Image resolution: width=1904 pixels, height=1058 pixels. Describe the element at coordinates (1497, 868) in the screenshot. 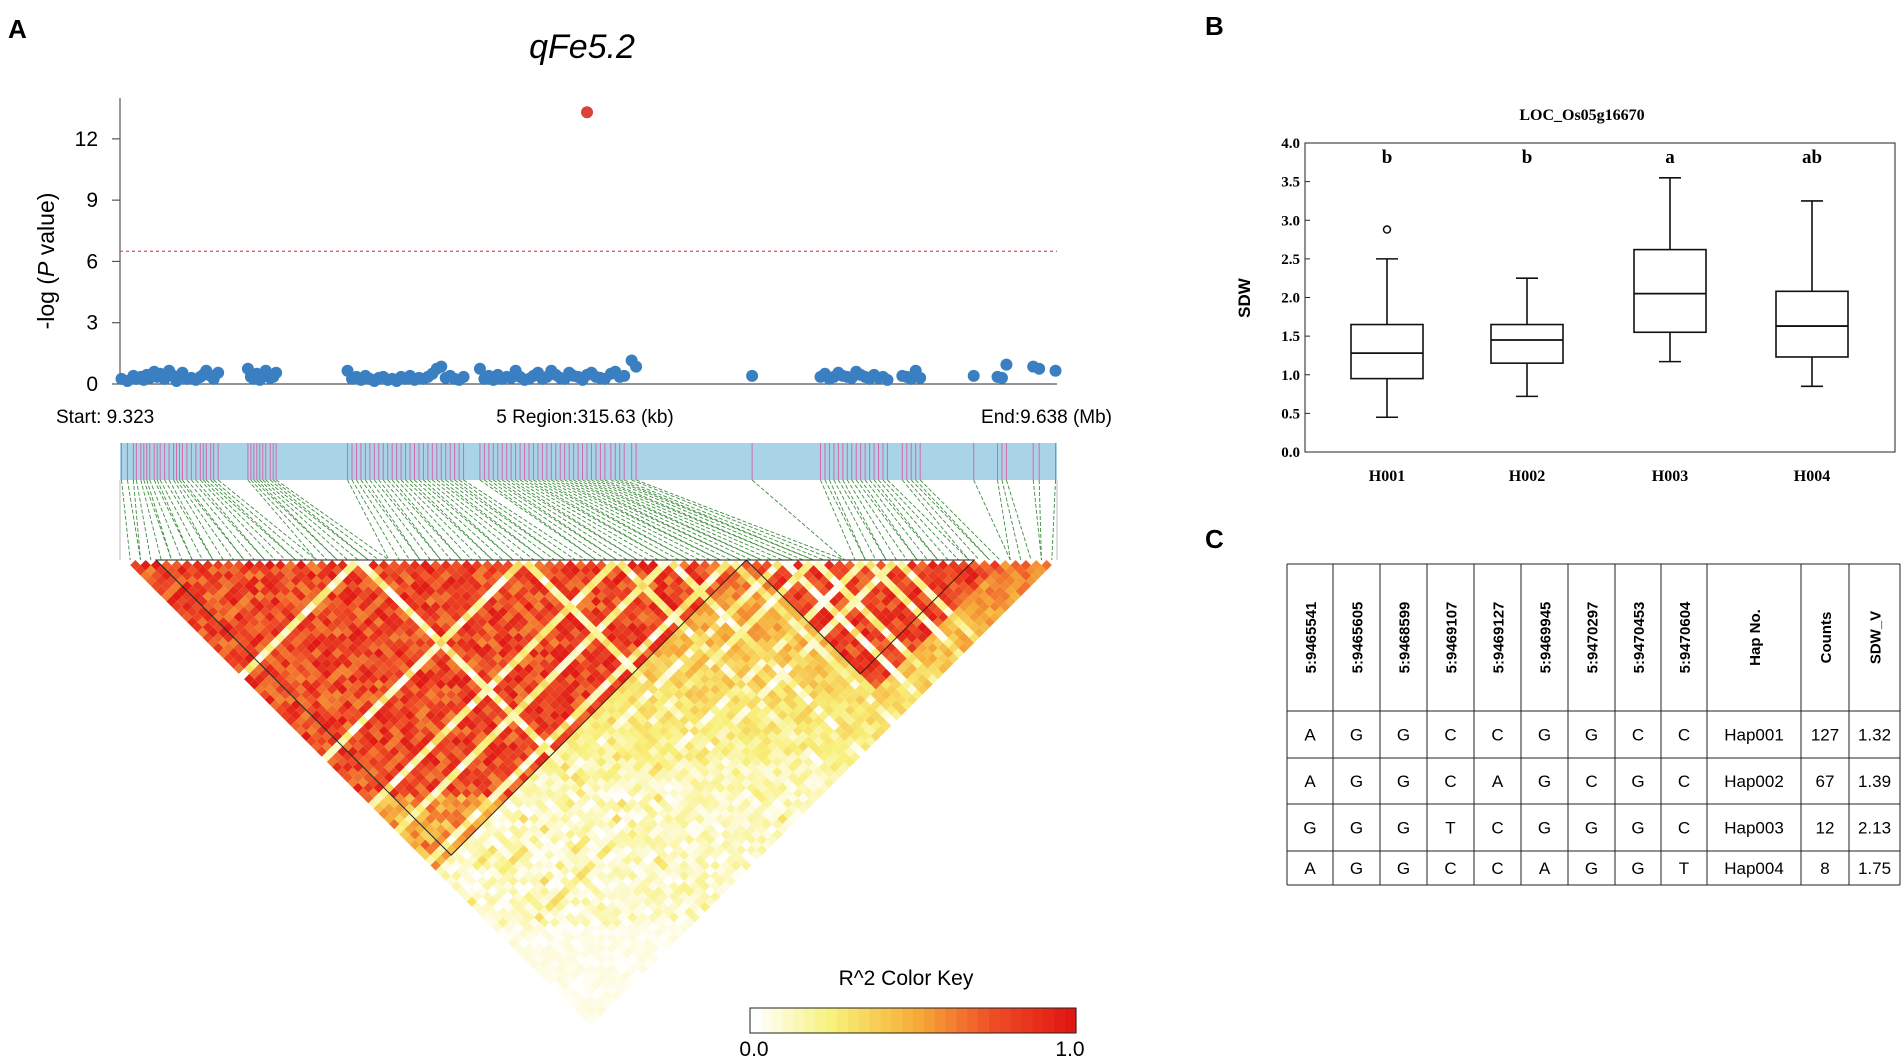

I see `table-cell: C` at that location.